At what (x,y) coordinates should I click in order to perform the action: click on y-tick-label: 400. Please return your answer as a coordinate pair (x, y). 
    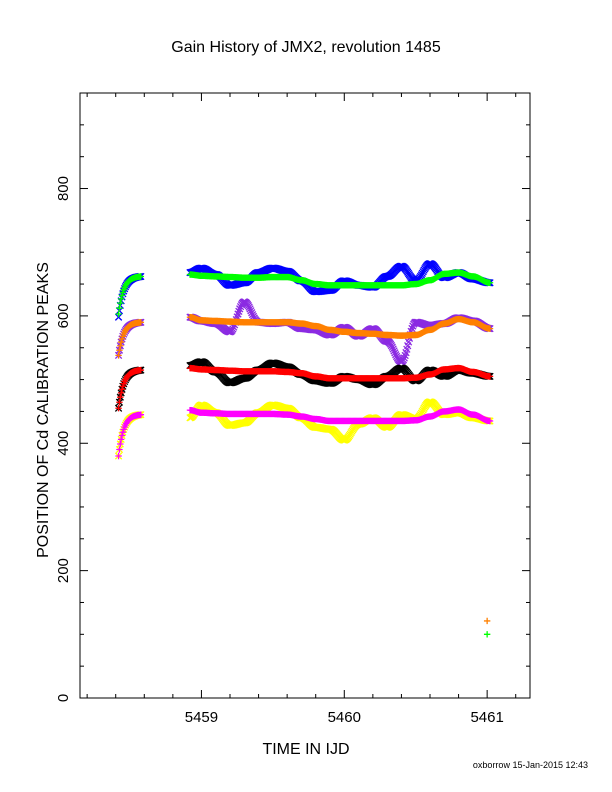
    Looking at the image, I should click on (63, 443).